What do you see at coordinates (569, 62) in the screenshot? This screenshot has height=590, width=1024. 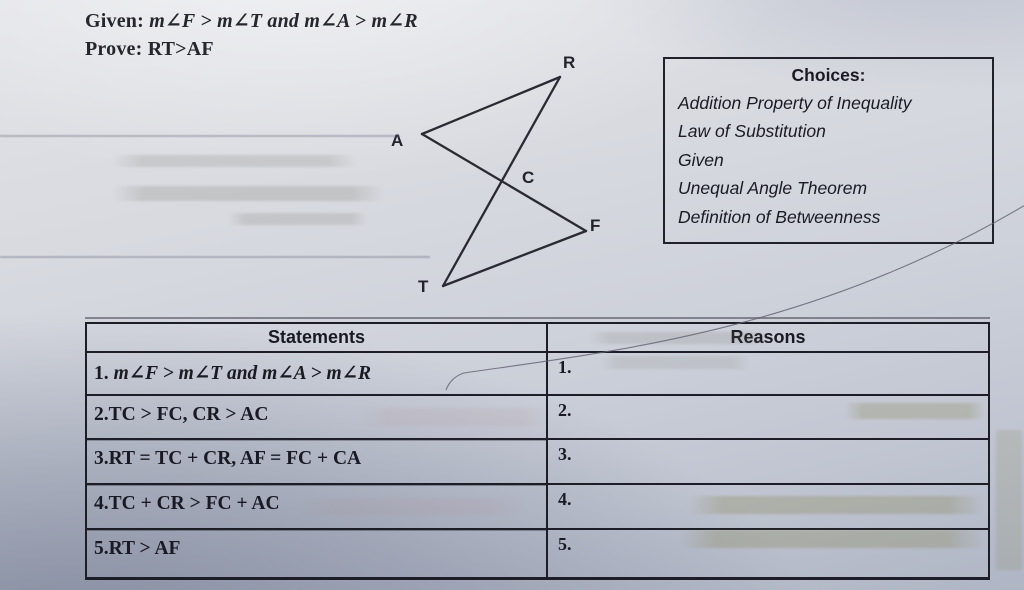 I see `vertex-label-R: R` at bounding box center [569, 62].